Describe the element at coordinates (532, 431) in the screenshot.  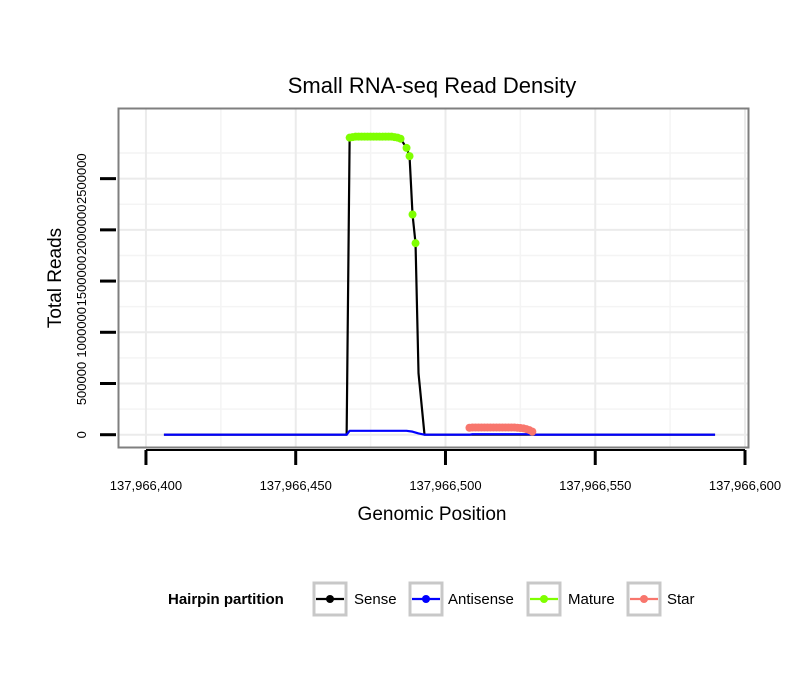
I see `star-point` at that location.